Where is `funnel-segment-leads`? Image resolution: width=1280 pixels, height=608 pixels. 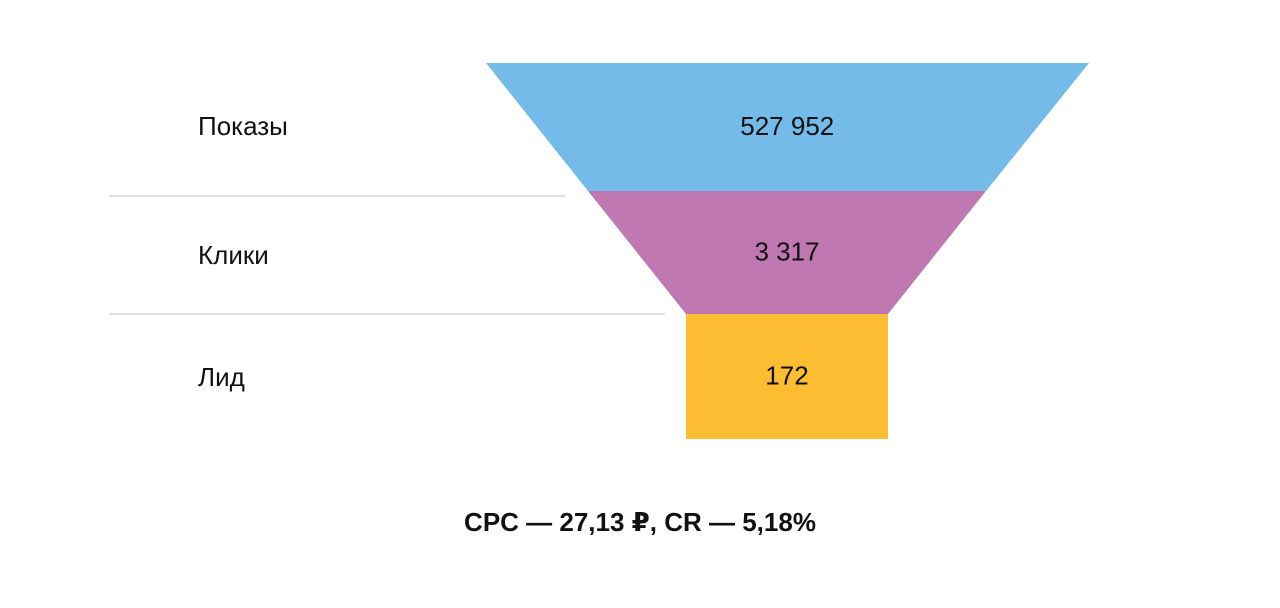 funnel-segment-leads is located at coordinates (787, 376).